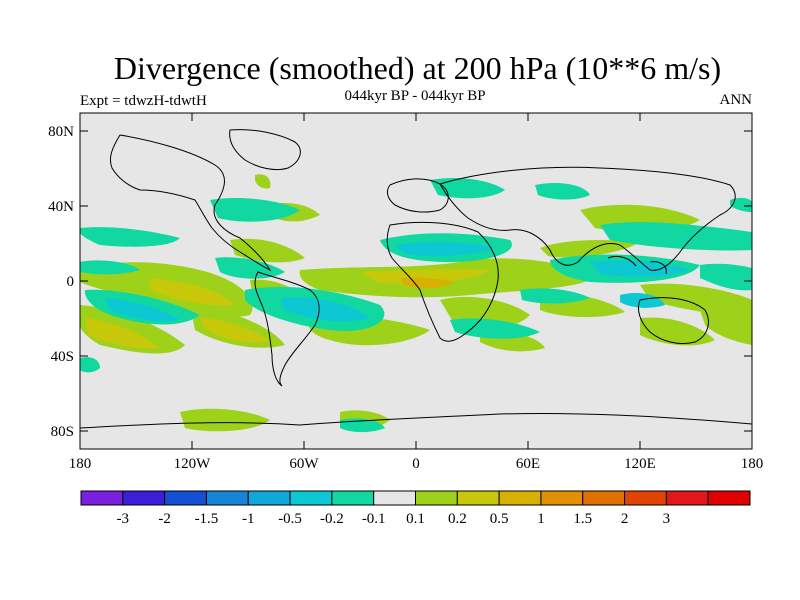 This screenshot has width=800, height=600. I want to click on x-tick-label: 120E, so click(640, 464).